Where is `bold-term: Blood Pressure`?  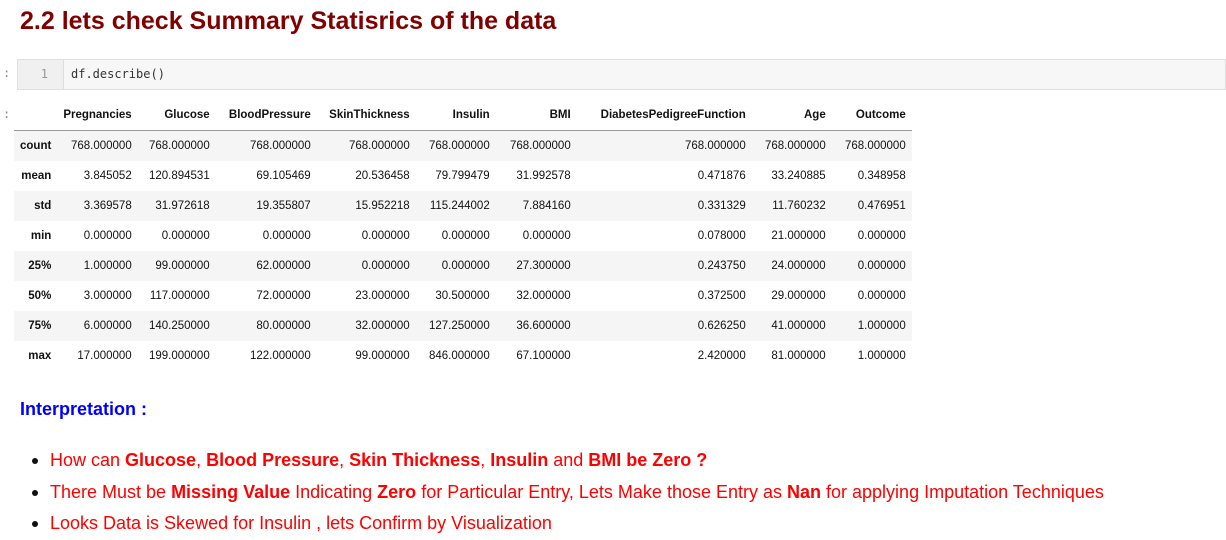
bold-term: Blood Pressure is located at coordinates (273, 460).